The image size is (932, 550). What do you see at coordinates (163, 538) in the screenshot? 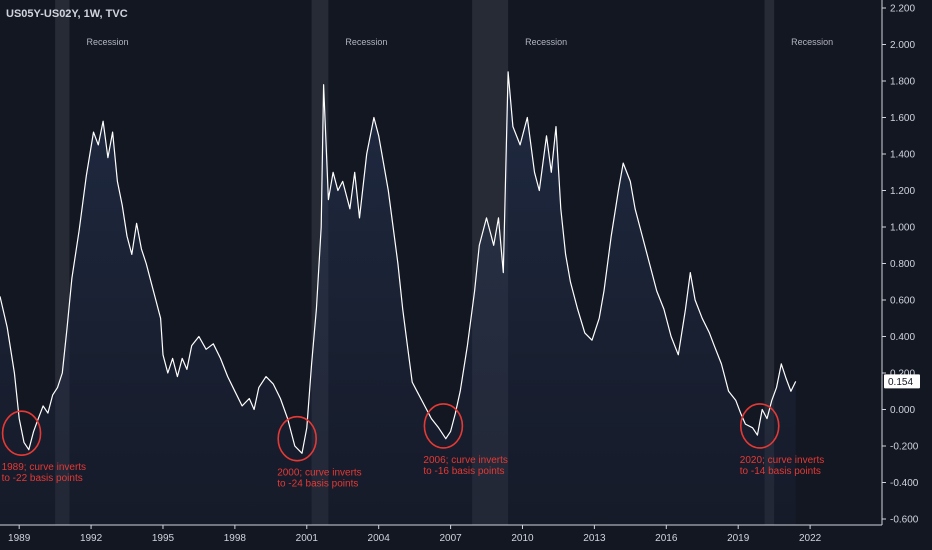
I see `x-tick-label: 1995` at bounding box center [163, 538].